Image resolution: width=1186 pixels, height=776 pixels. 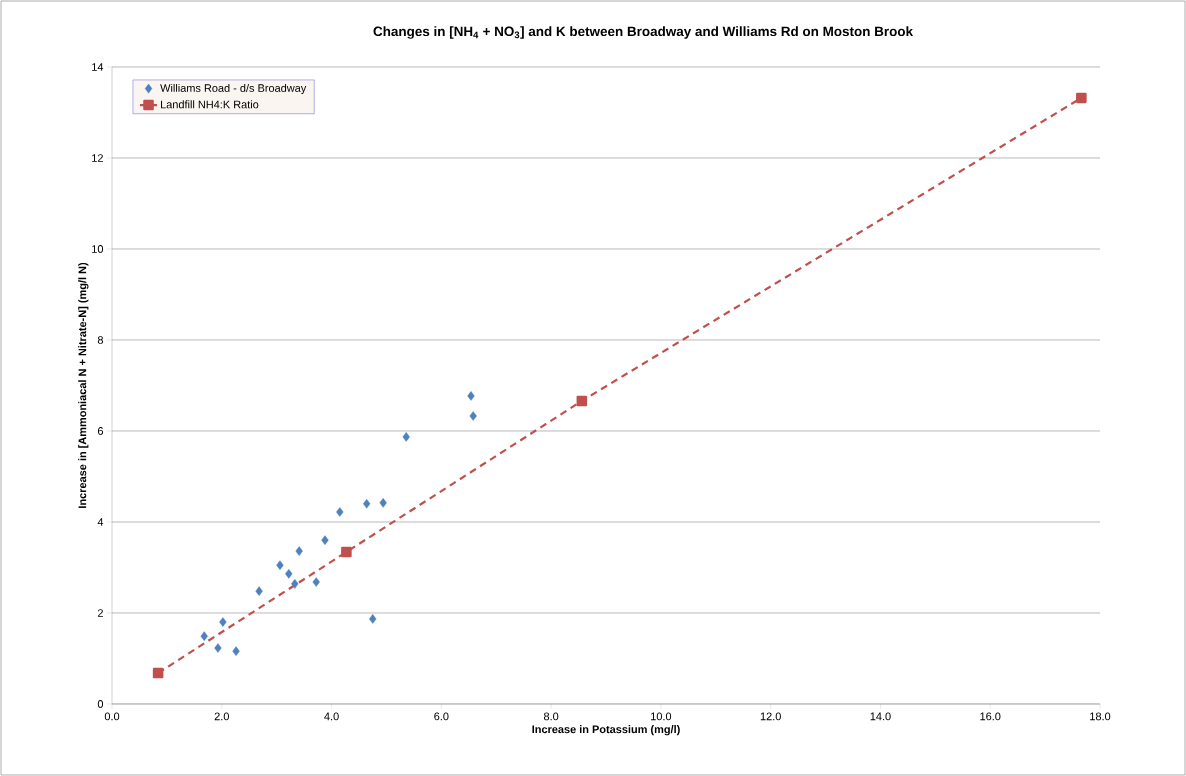 What do you see at coordinates (880, 716) in the screenshot?
I see `x-tick-label: 14.0` at bounding box center [880, 716].